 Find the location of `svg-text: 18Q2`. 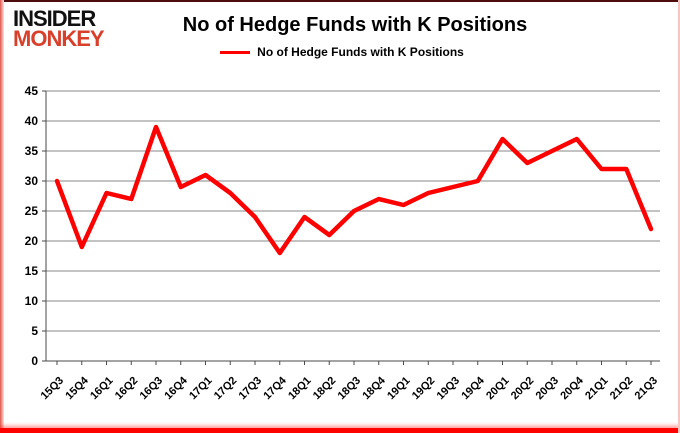

svg-text: 18Q2 is located at coordinates (325, 389).